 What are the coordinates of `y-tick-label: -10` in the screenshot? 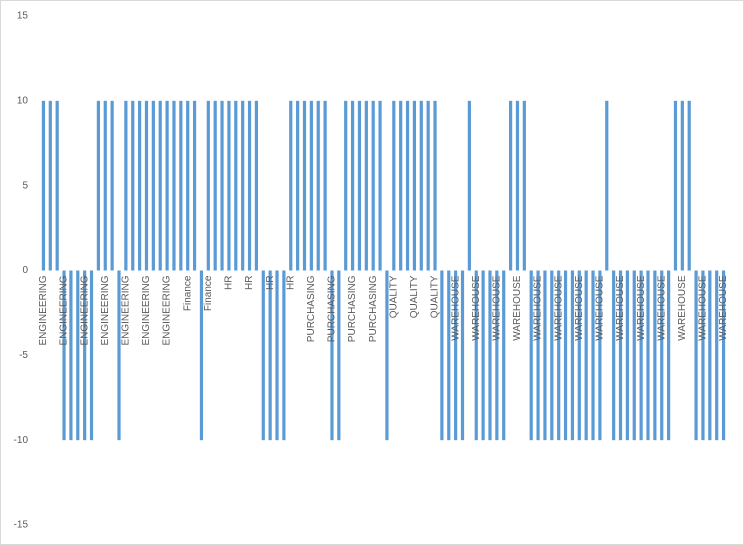 It's located at (21, 440).